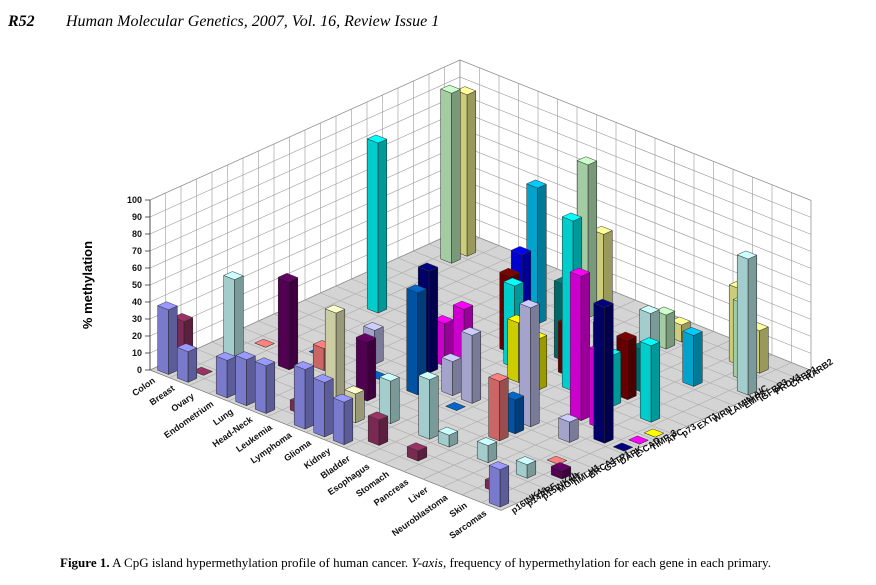 The image size is (876, 585). Describe the element at coordinates (428, 562) in the screenshot. I see `caption-italic: Y-axis,` at that location.